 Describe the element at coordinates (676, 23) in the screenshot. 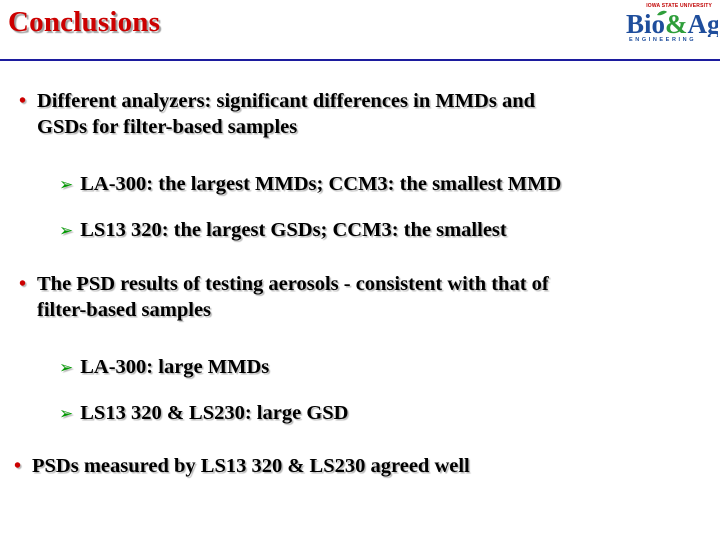

I see `logo-amp-text: &` at that location.